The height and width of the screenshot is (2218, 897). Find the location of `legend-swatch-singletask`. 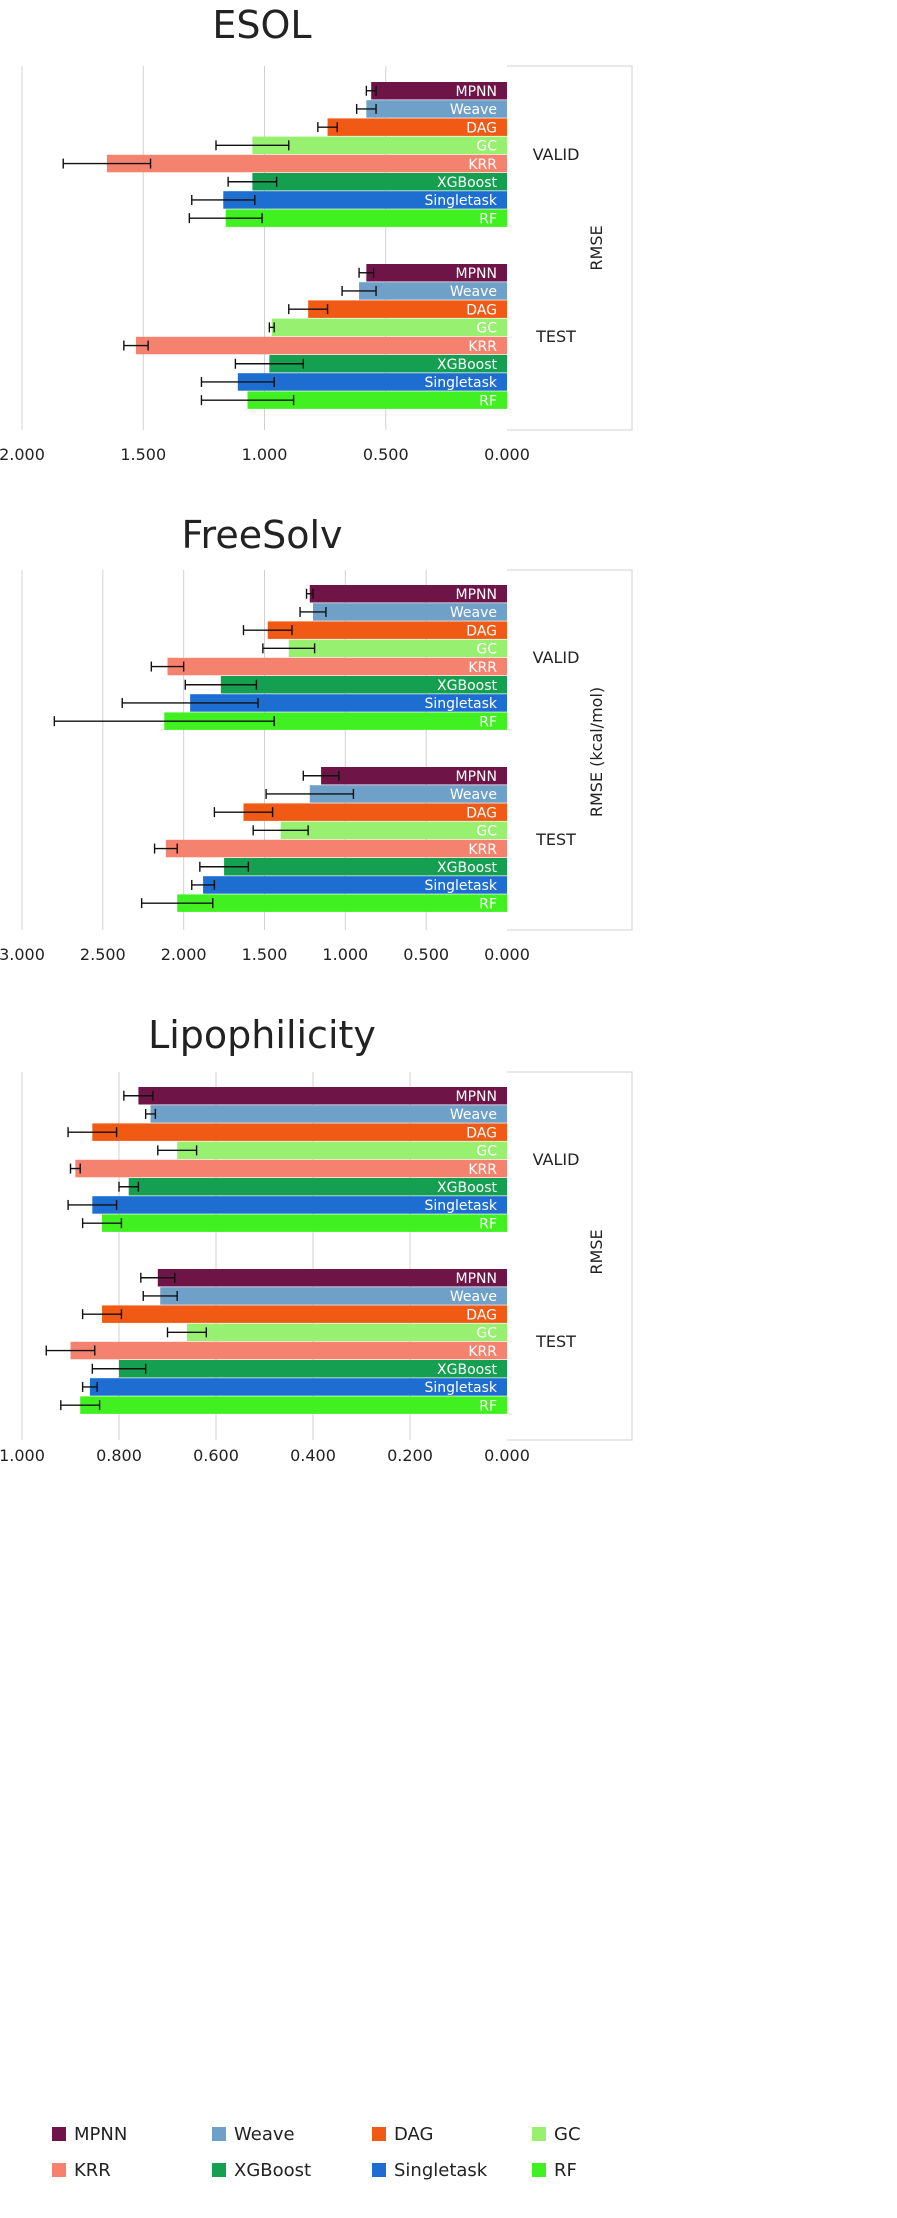

legend-swatch-singletask is located at coordinates (379, 2170).